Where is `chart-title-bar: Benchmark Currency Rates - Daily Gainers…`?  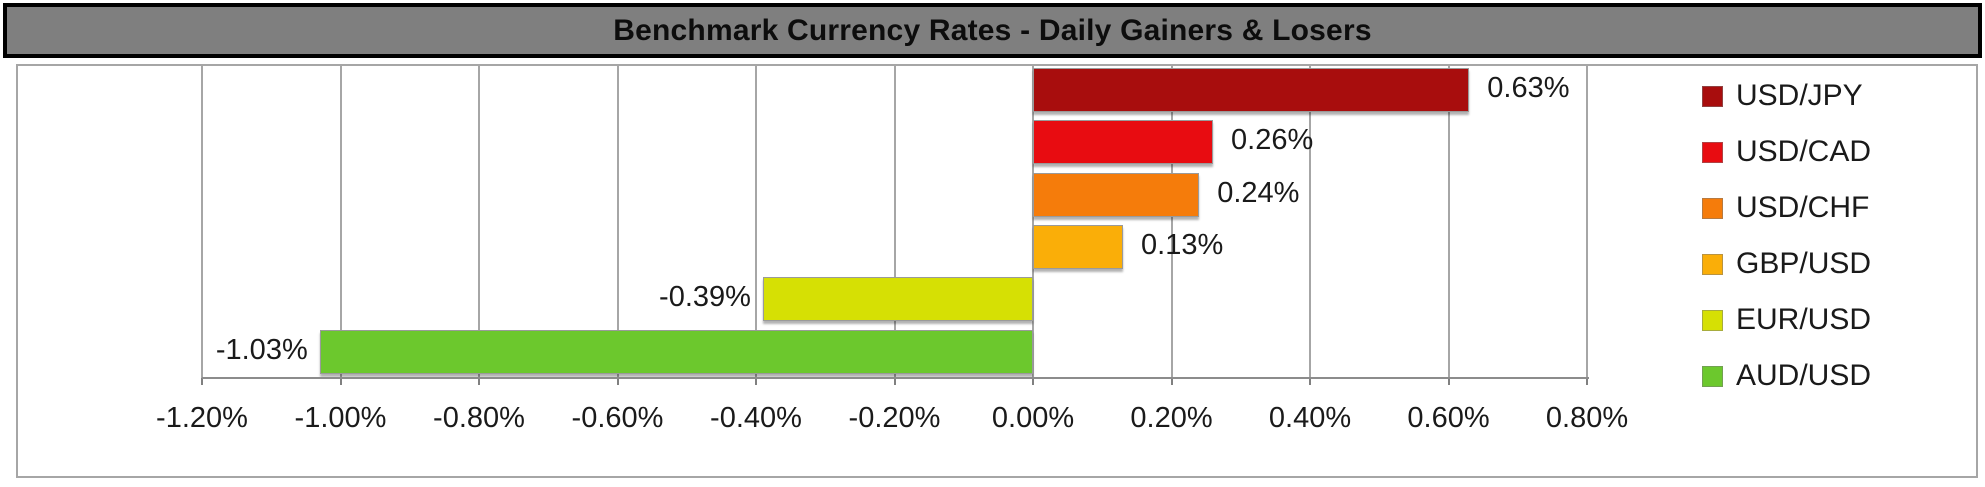 chart-title-bar: Benchmark Currency Rates - Daily Gainers… is located at coordinates (992, 30).